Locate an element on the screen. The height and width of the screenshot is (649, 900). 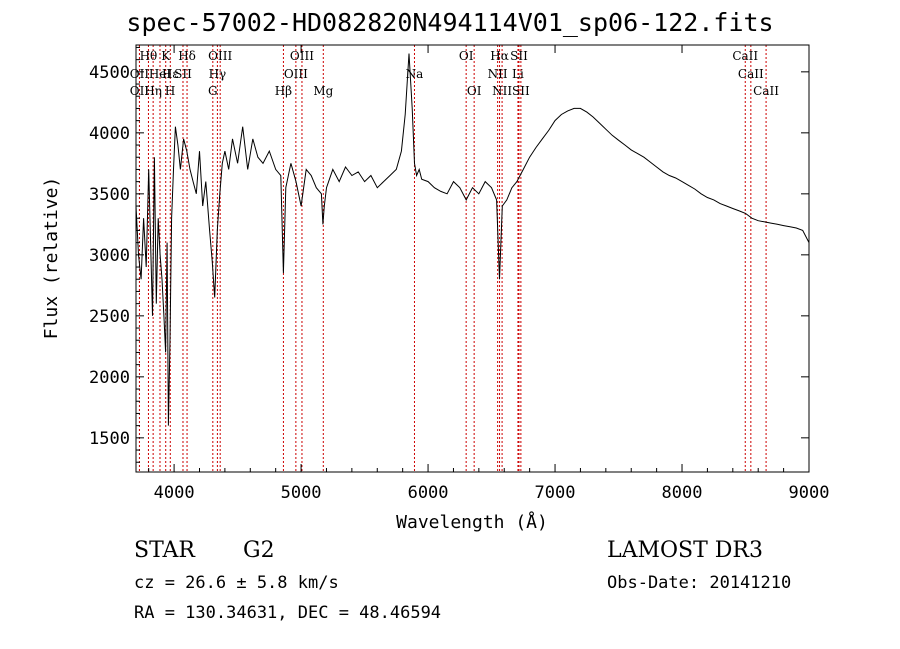
spectral-line-label: Hε is located at coordinates (170, 74).